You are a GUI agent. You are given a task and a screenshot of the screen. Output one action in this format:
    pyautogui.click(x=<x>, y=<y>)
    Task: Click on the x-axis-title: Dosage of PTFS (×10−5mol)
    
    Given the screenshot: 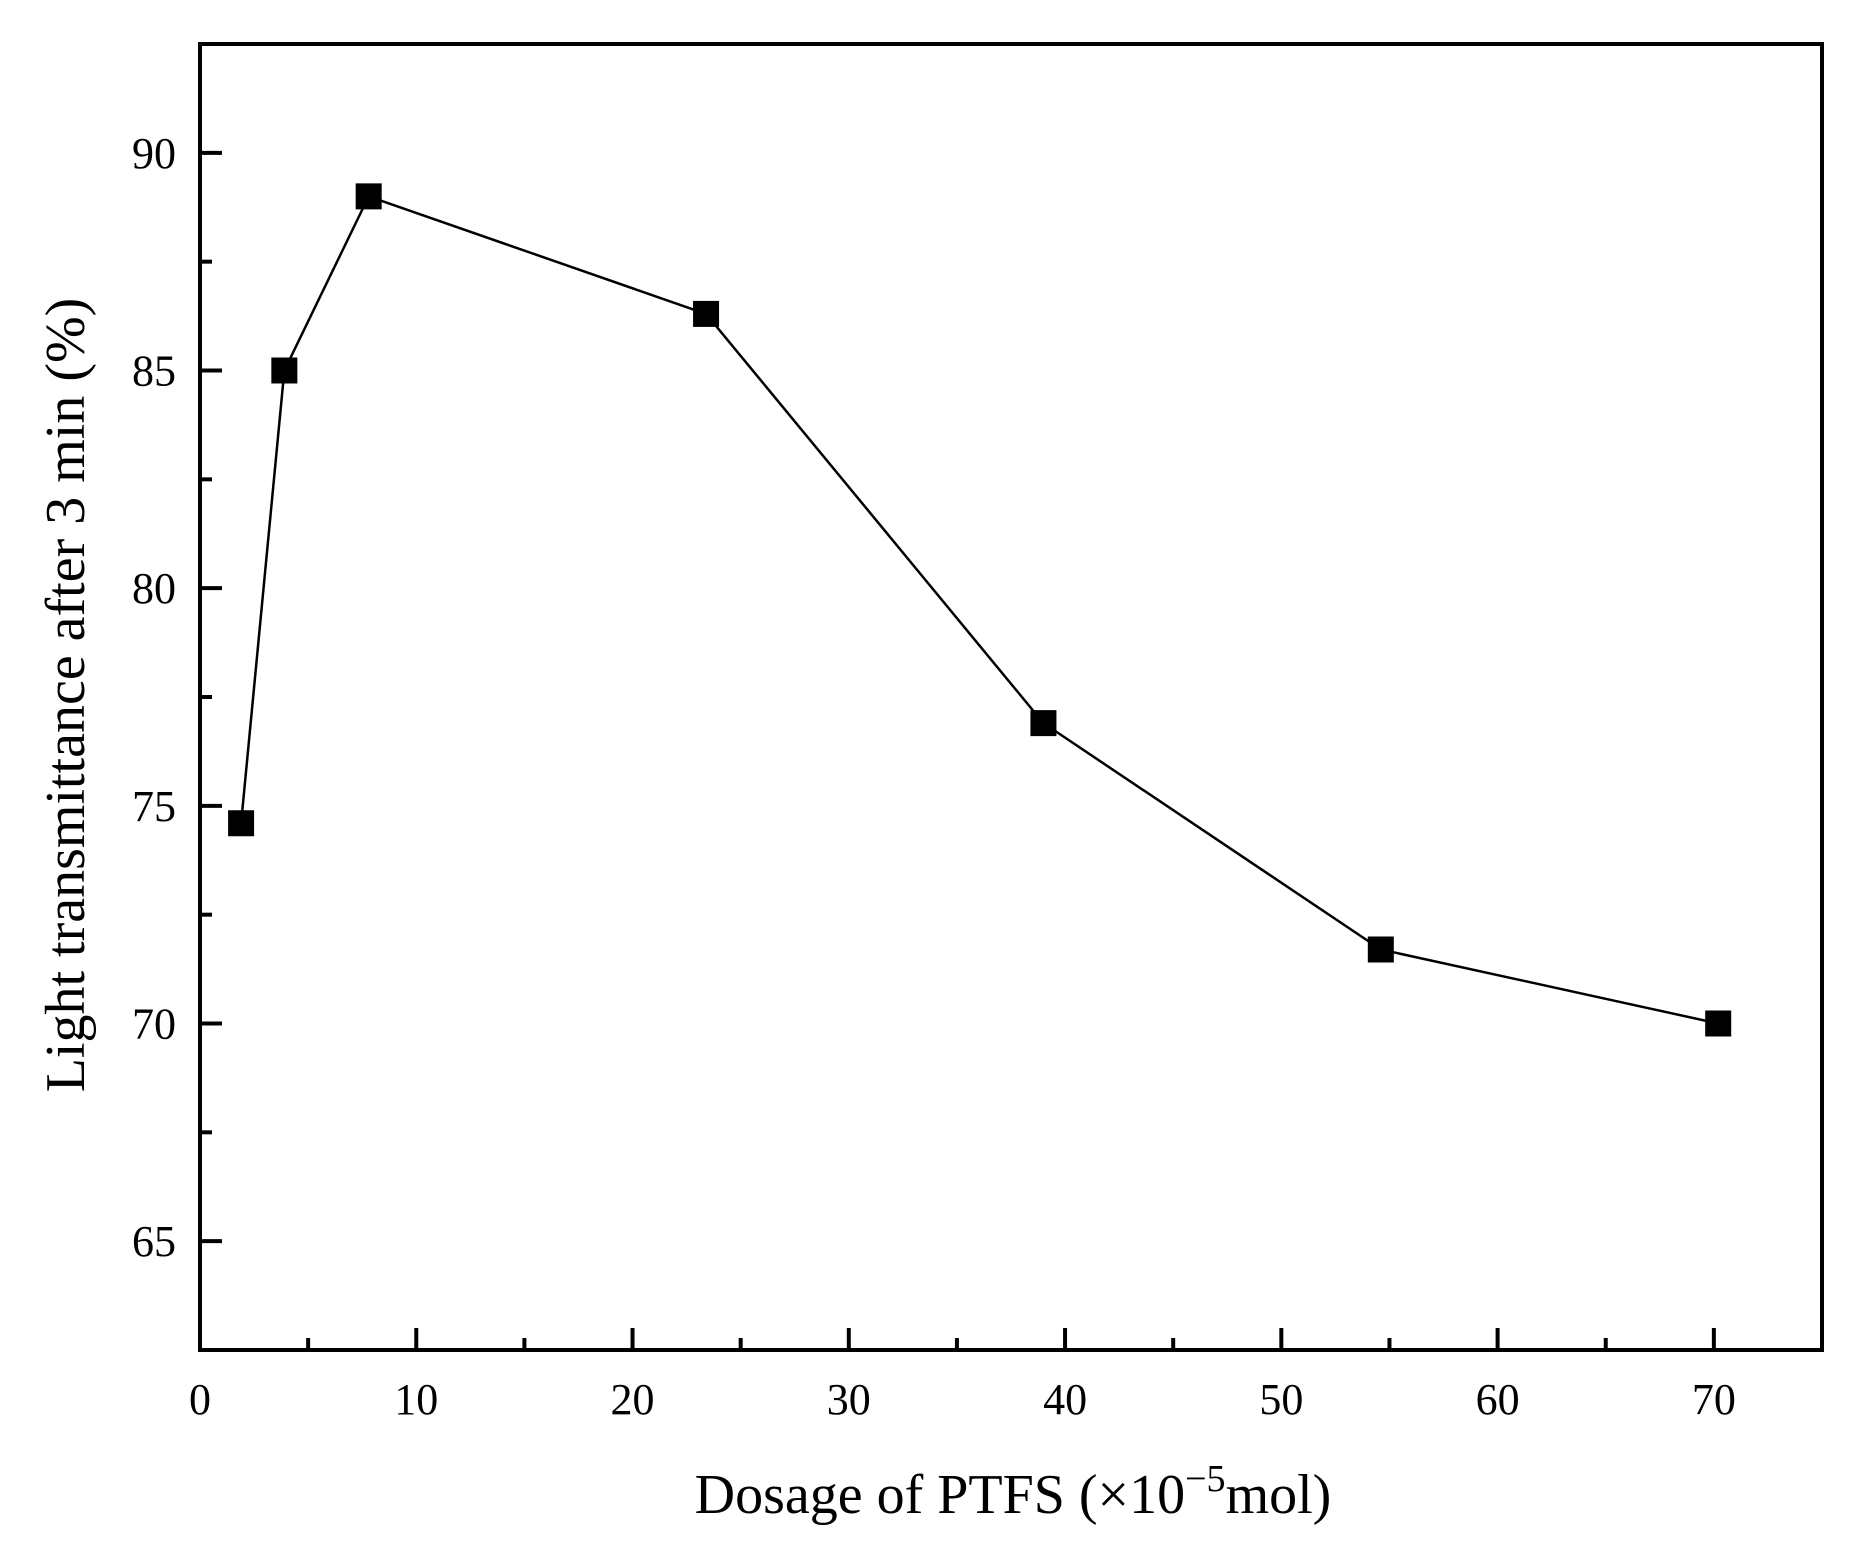 What is the action you would take?
    pyautogui.click(x=1013, y=1492)
    